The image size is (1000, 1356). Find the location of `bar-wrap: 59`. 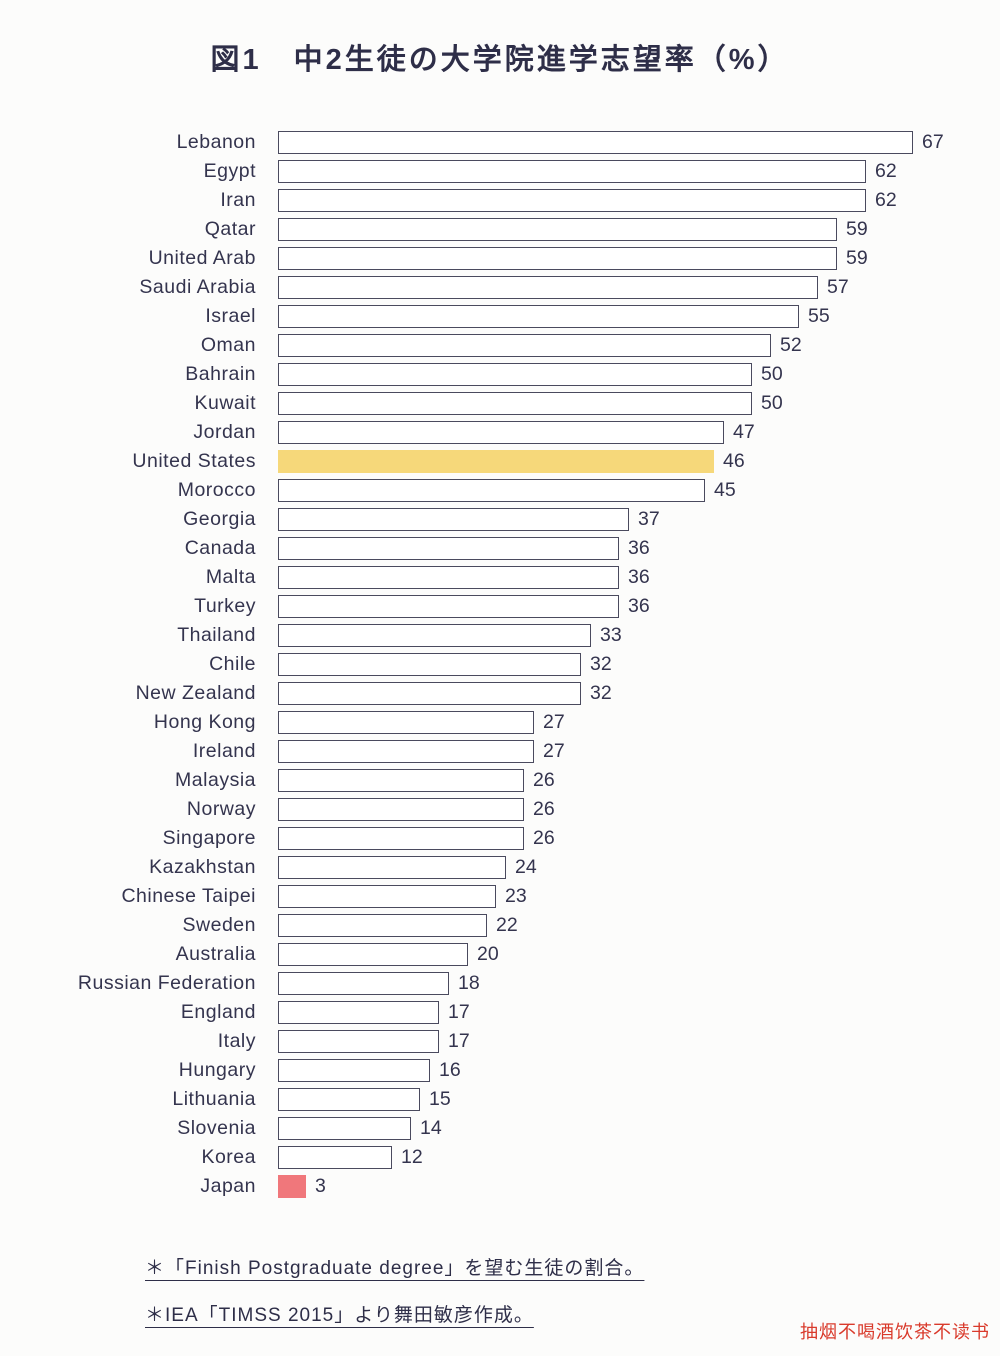

bar-wrap: 59 is located at coordinates (573, 229).